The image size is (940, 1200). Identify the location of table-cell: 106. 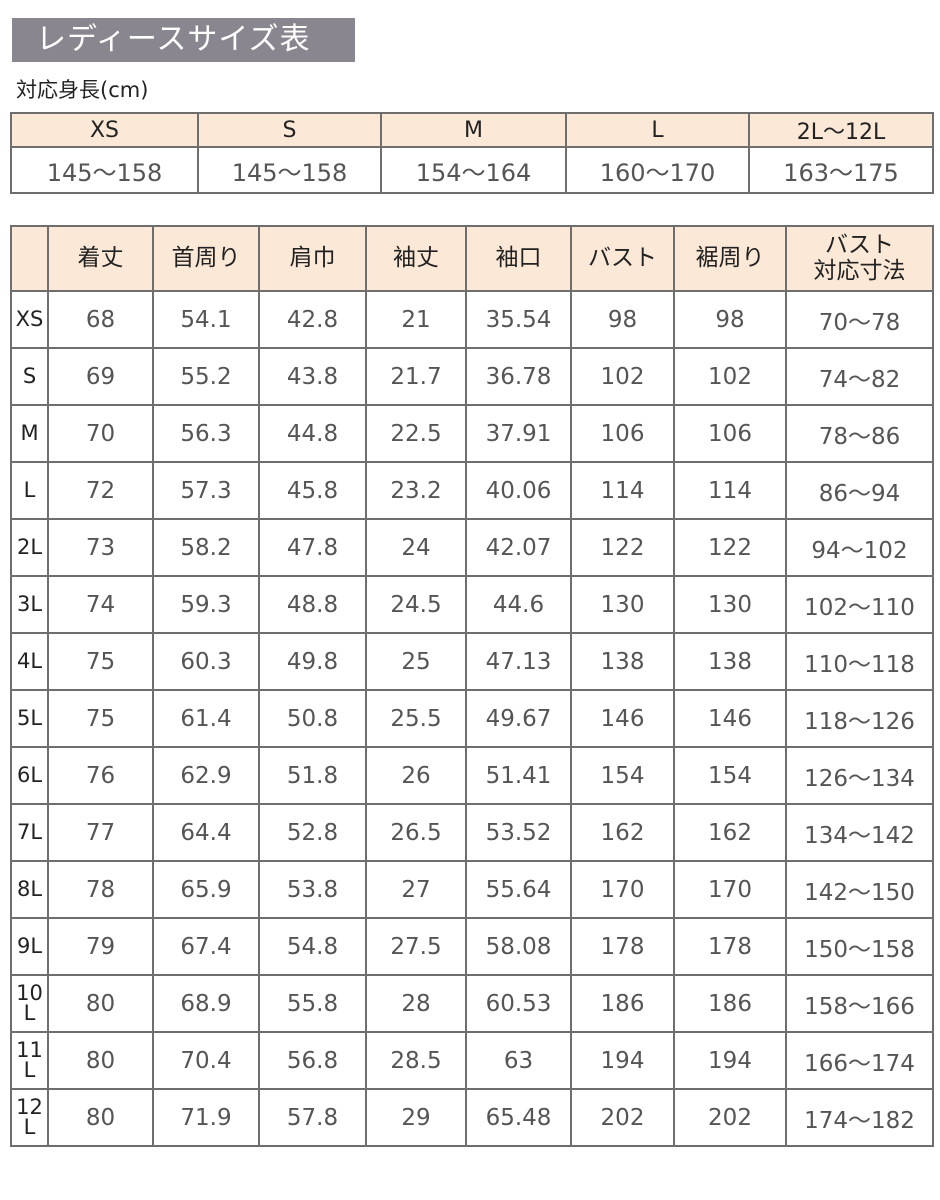
(622, 433).